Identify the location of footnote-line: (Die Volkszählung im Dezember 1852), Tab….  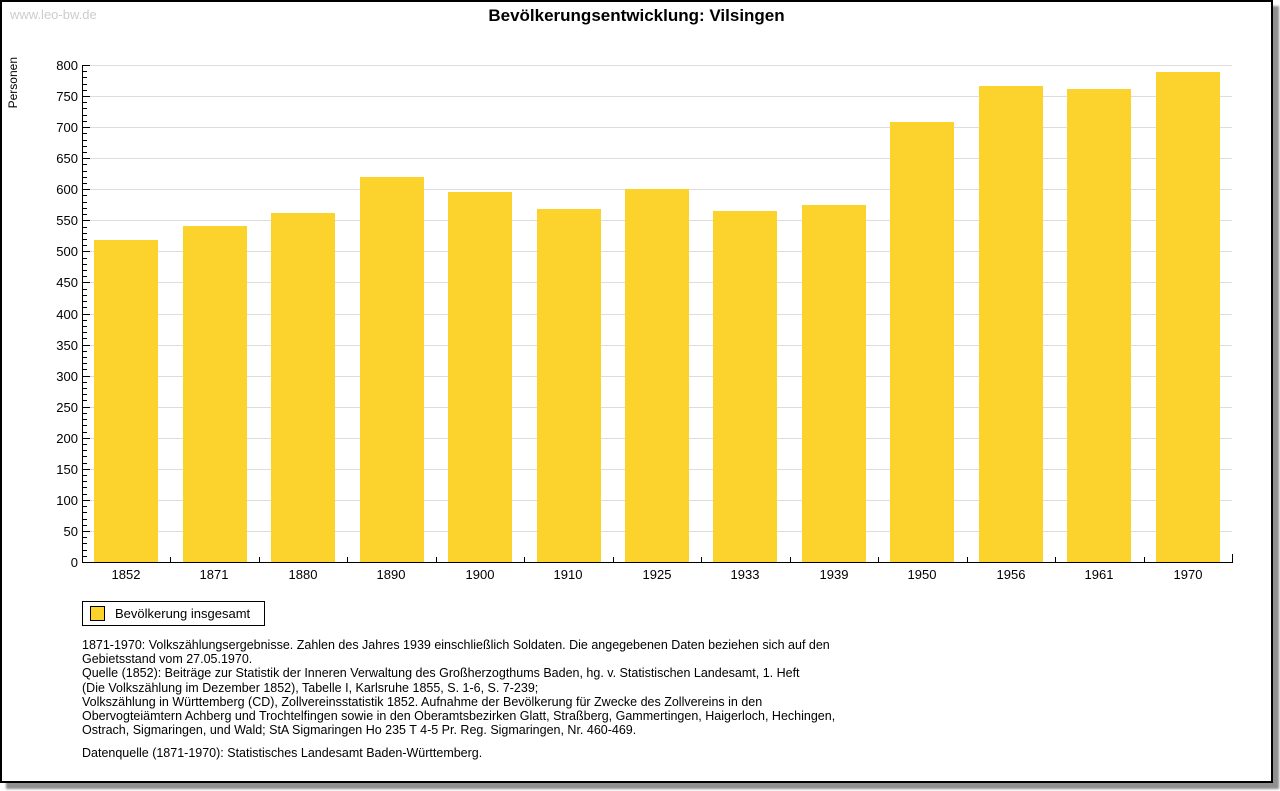
(310, 687).